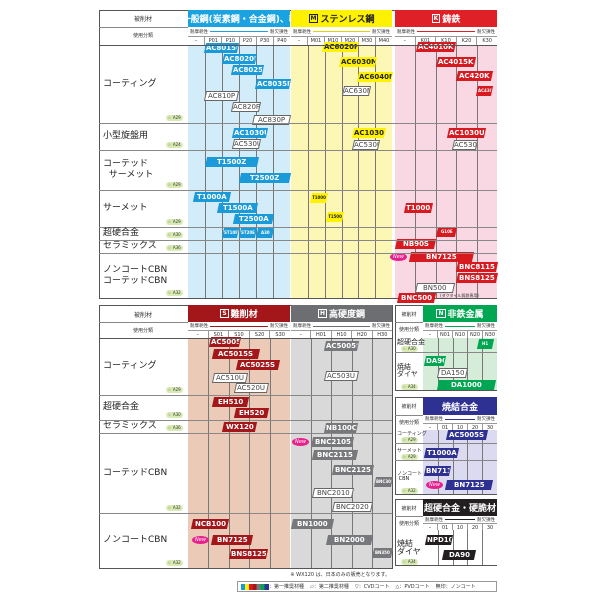 This screenshot has width=600, height=600. What do you see at coordinates (415, 244) in the screenshot?
I see `grade-label: NB90S` at bounding box center [415, 244].